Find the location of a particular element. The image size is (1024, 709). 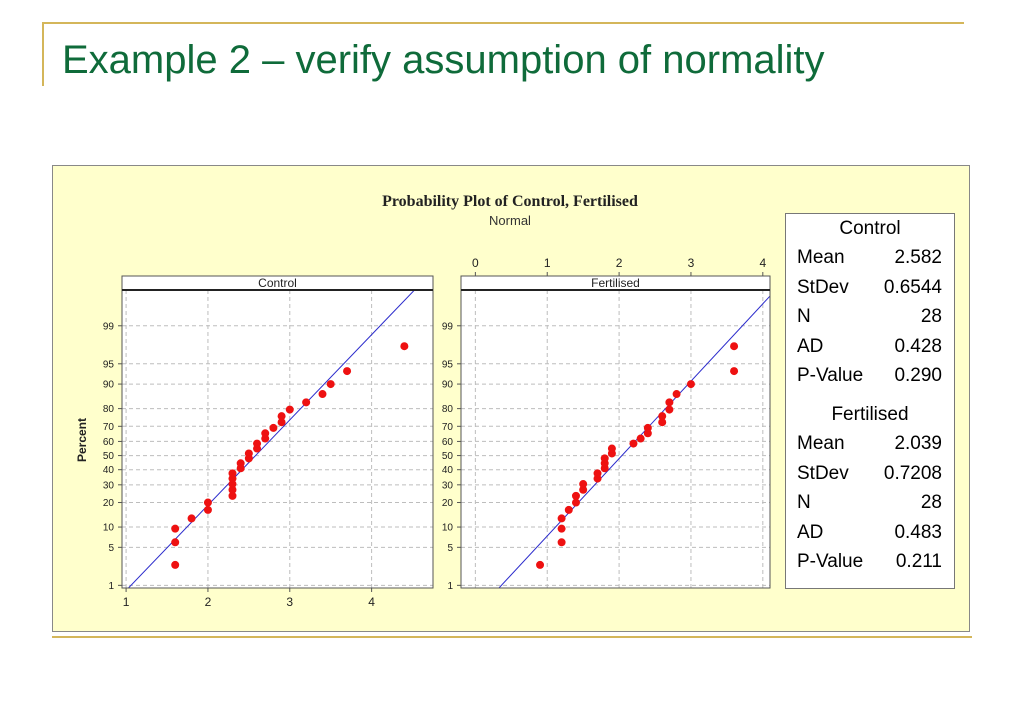

stats-row: StDev 0.6544 is located at coordinates (870, 288).